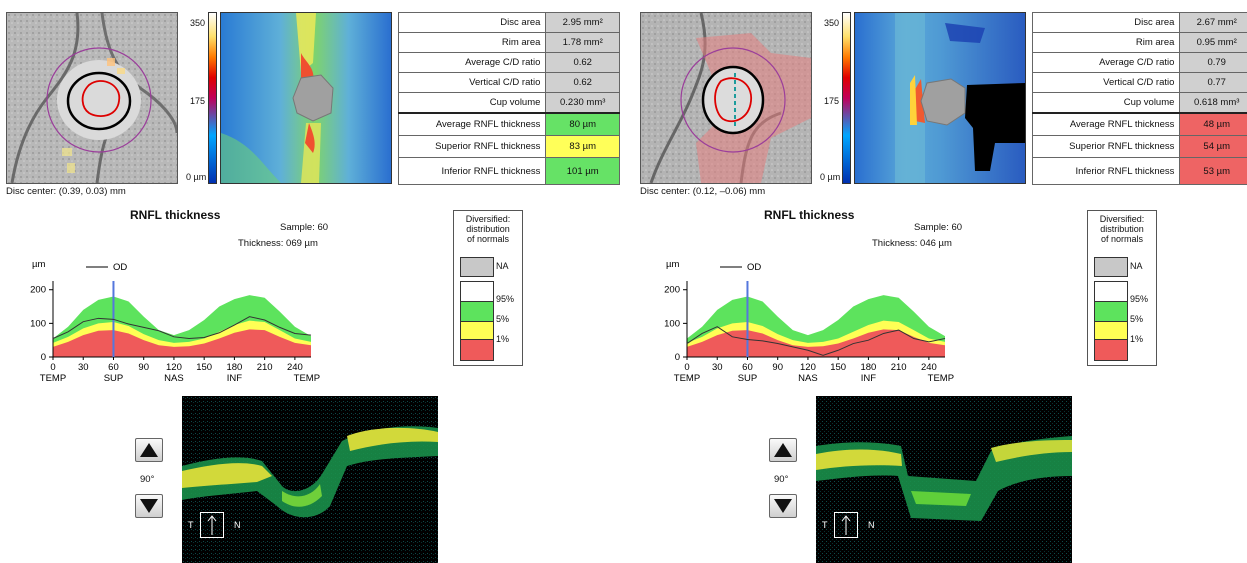 Image resolution: width=1247 pixels, height=563 pixels. What do you see at coordinates (1213, 146) in the screenshot?
I see `sup-rnfl-value: 54 µm` at bounding box center [1213, 146].